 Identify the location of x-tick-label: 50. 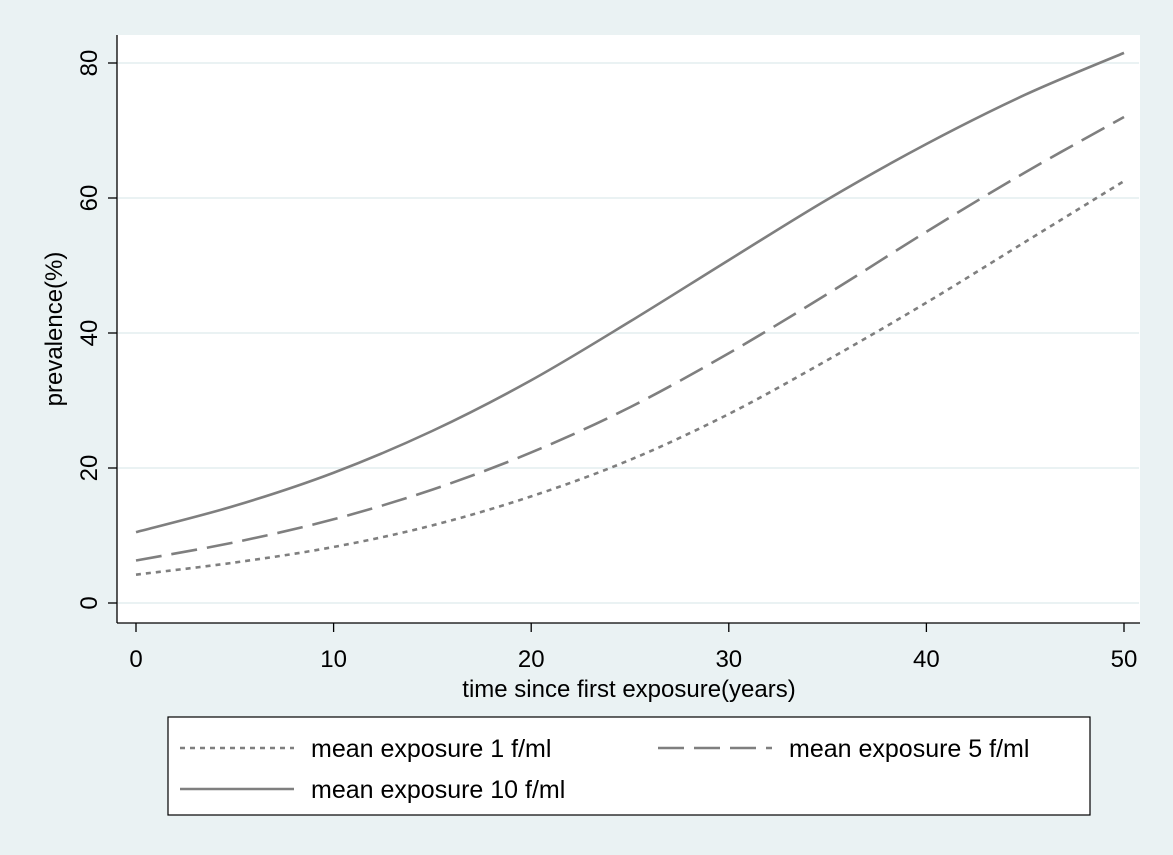
(1124, 659).